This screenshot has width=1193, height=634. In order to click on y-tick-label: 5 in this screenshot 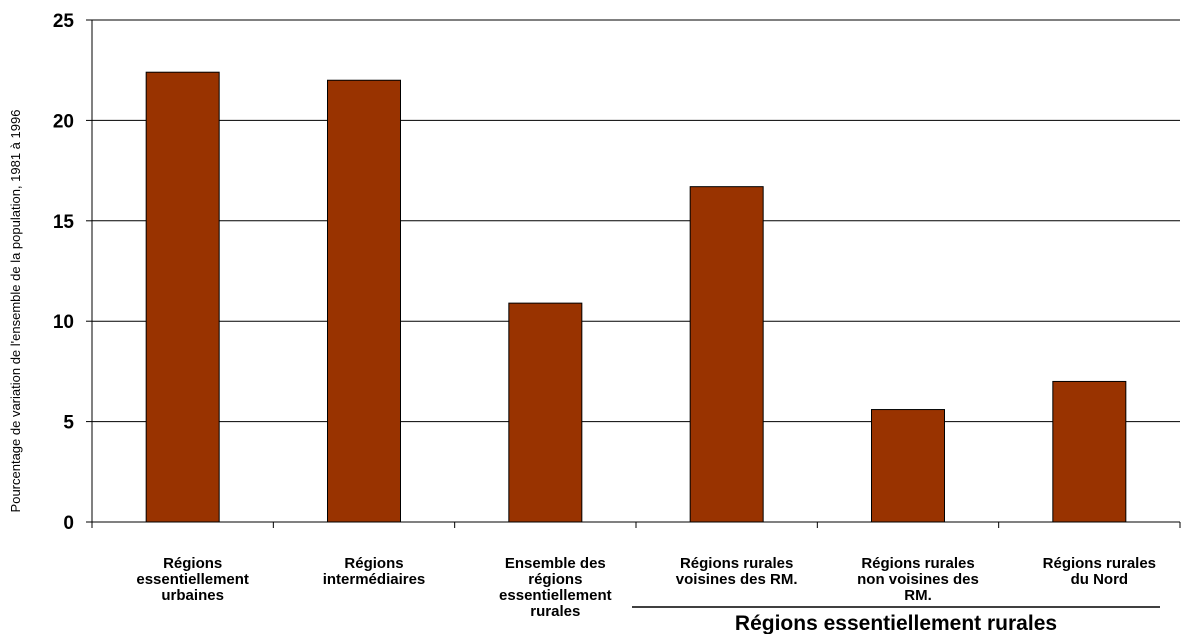, I will do `click(68, 423)`.